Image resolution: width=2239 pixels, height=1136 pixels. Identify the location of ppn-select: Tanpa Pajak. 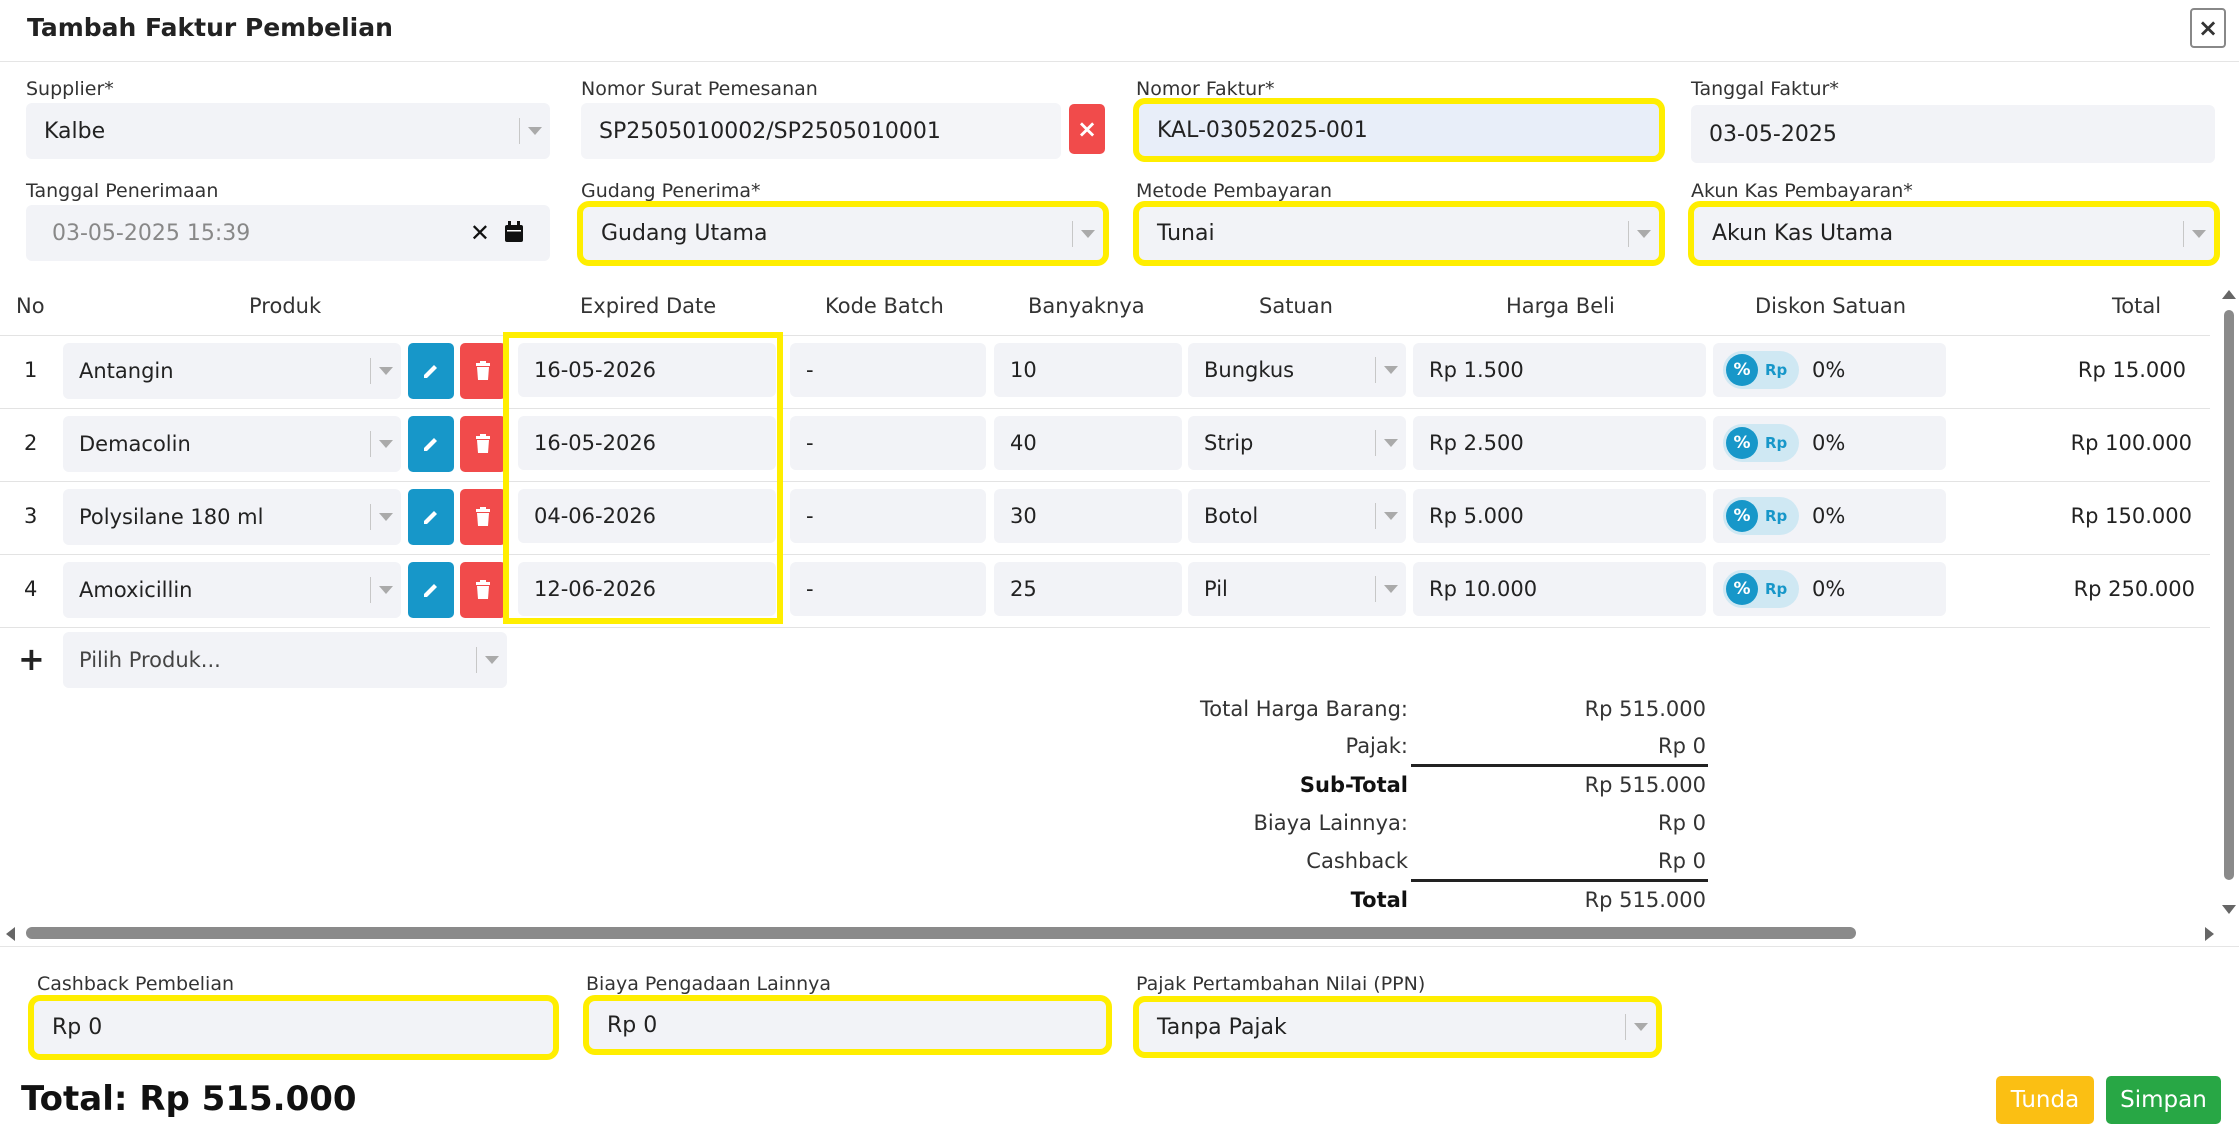
(1397, 1027).